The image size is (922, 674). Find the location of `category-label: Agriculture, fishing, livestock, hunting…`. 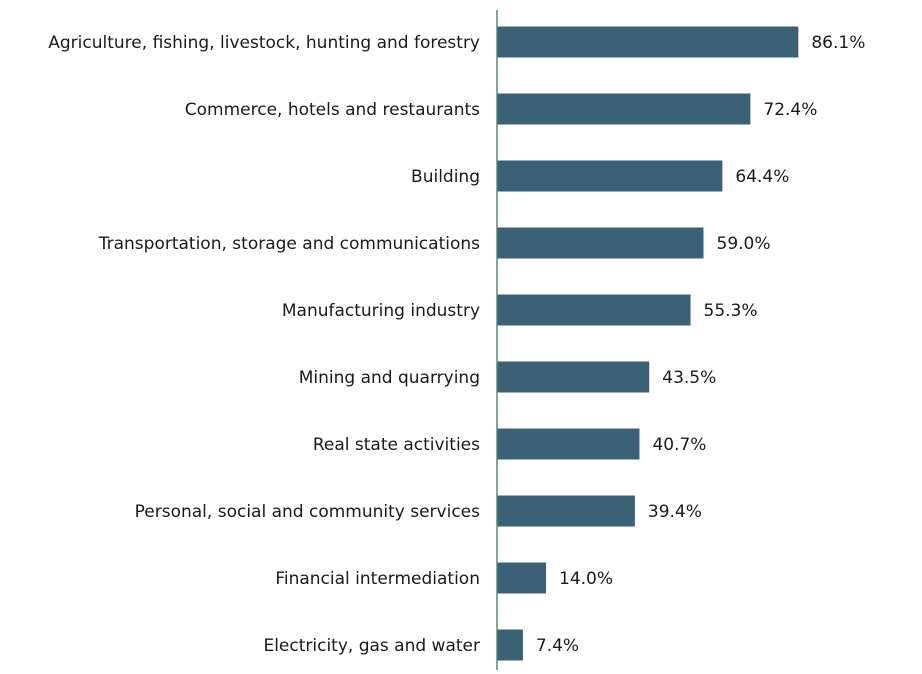

category-label: Agriculture, fishing, livestock, hunting… is located at coordinates (264, 43).